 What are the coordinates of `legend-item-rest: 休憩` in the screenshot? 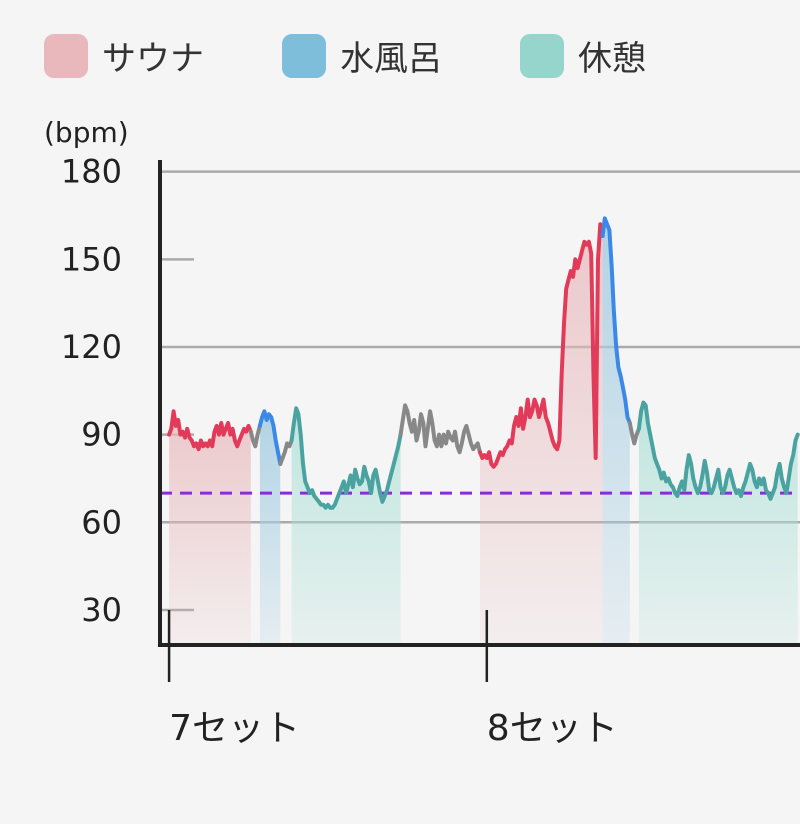 It's located at (583, 56).